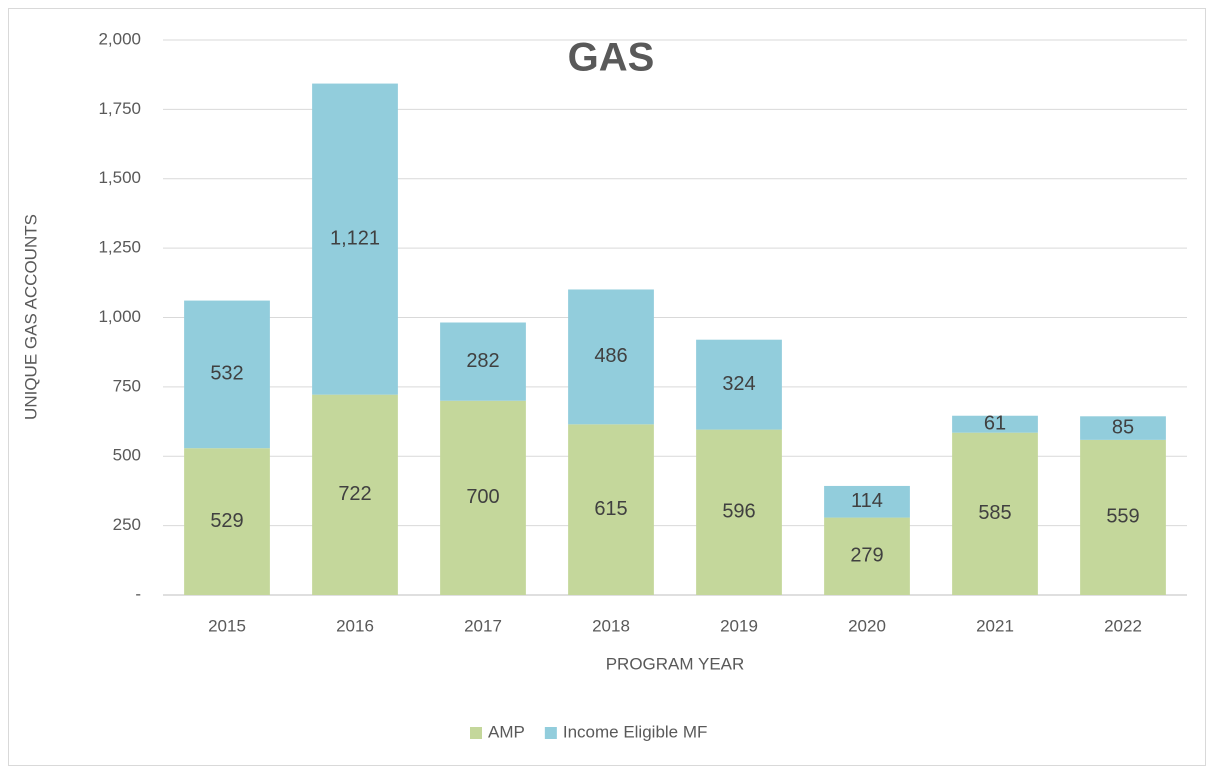  What do you see at coordinates (611, 58) in the screenshot?
I see `chart-title: GAS` at bounding box center [611, 58].